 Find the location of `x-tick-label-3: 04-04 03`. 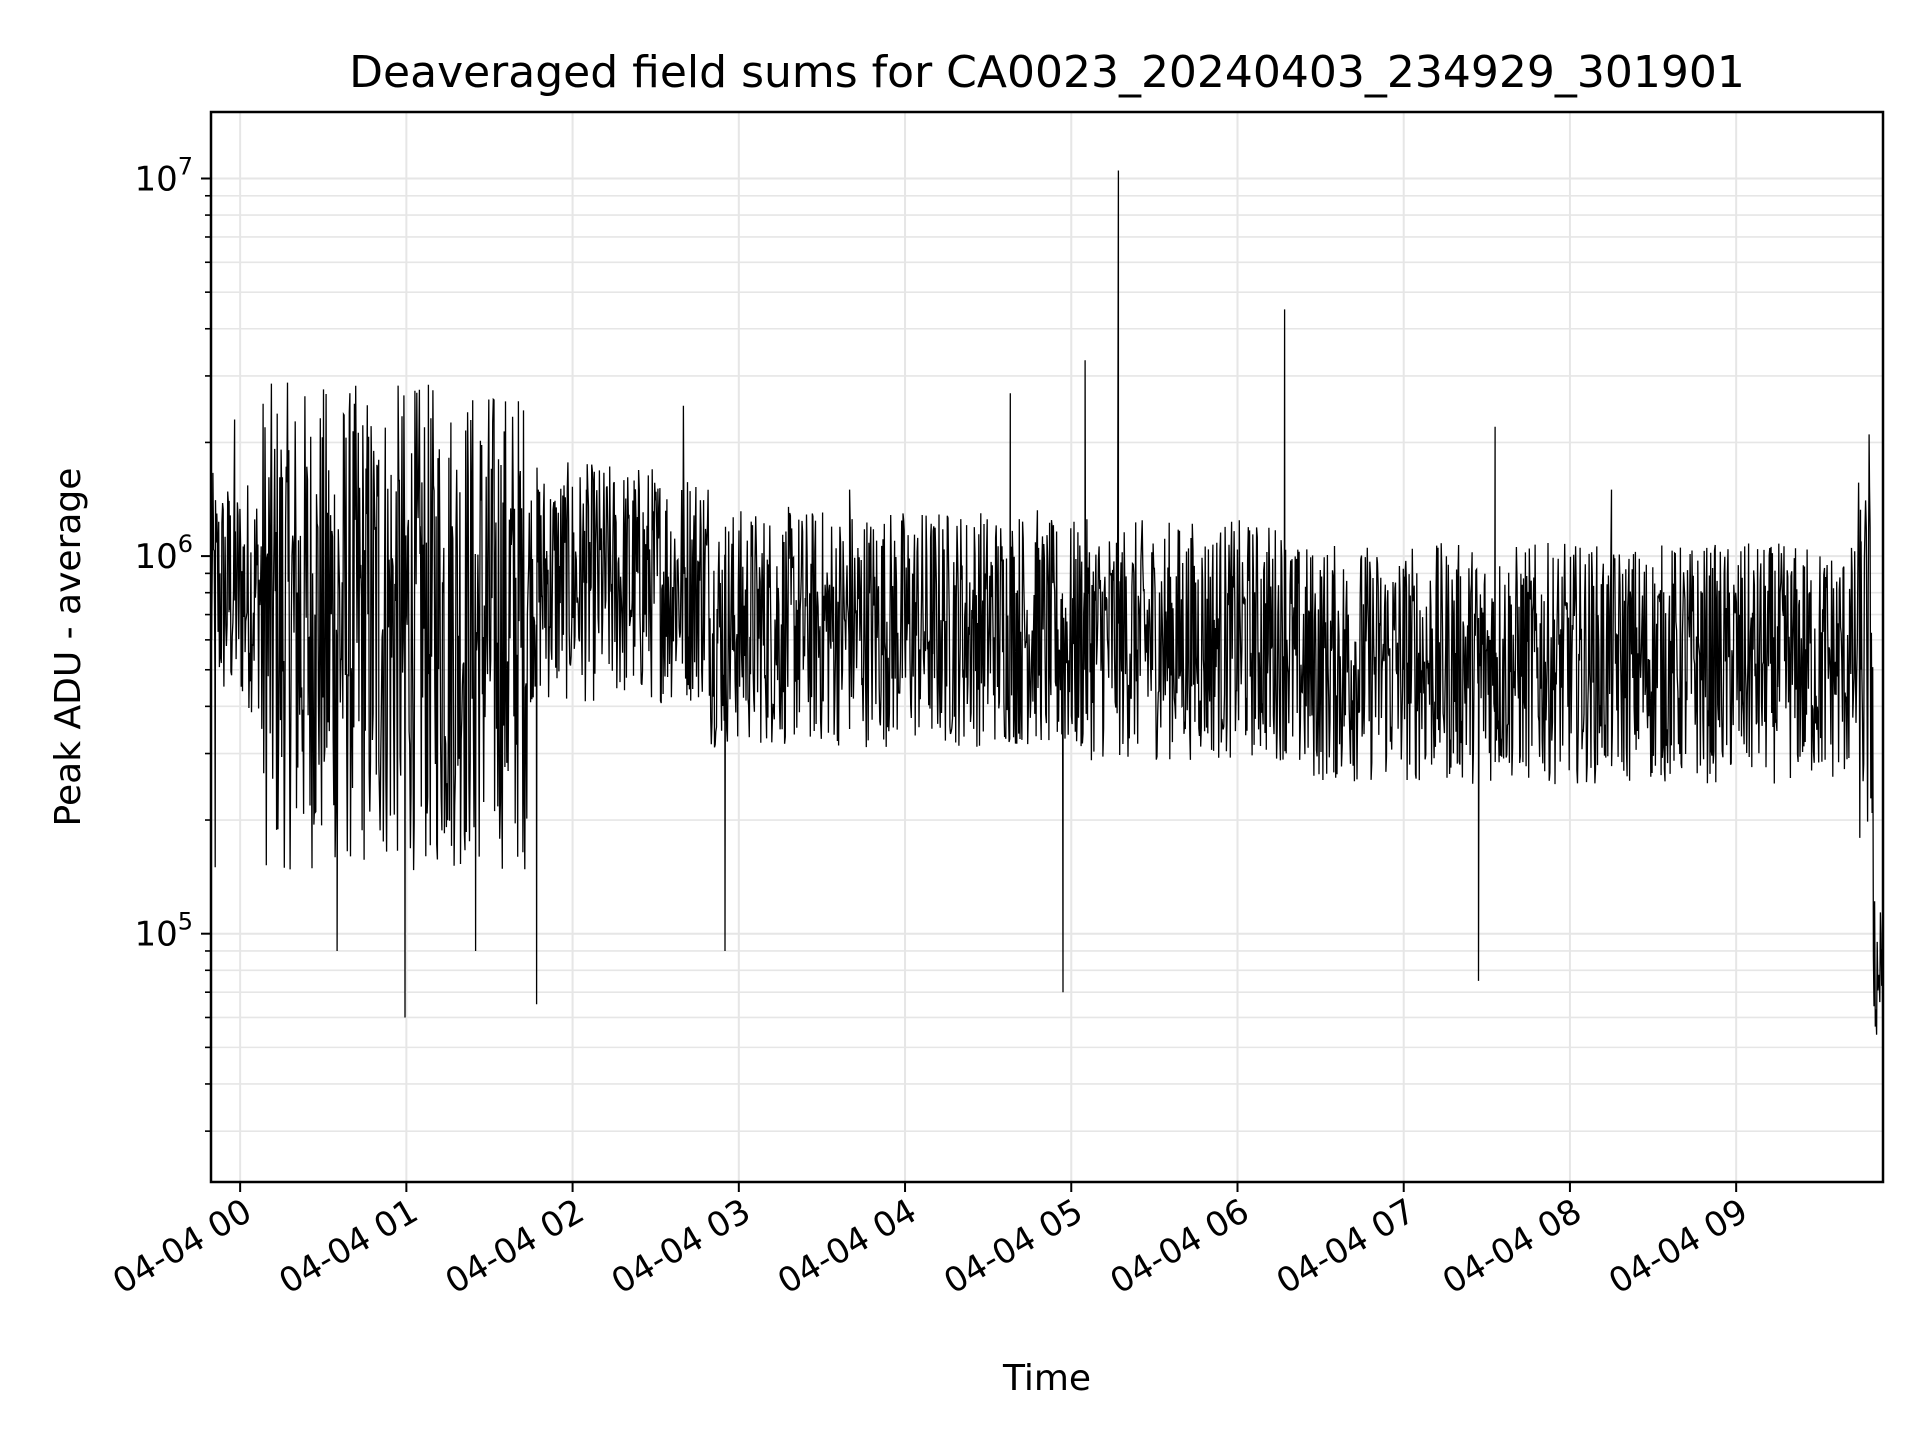

x-tick-label-3: 04-04 03 is located at coordinates (681, 1246).